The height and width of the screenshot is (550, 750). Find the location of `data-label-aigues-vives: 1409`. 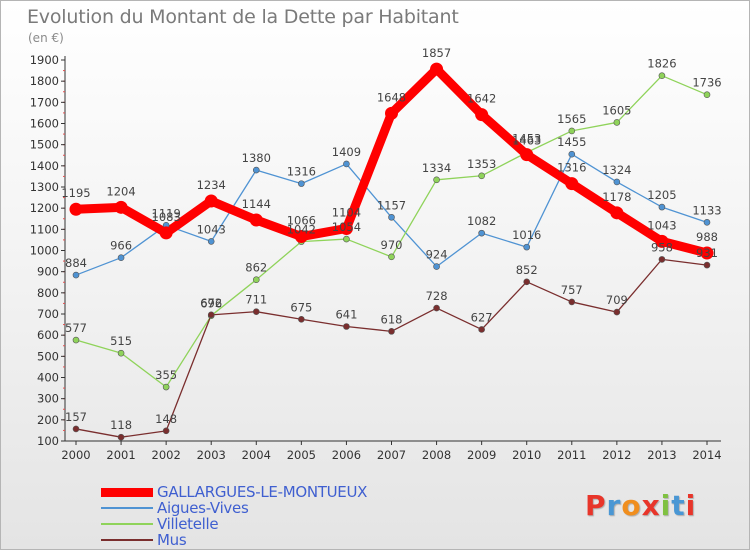

data-label-aigues-vives: 1409 is located at coordinates (346, 152).